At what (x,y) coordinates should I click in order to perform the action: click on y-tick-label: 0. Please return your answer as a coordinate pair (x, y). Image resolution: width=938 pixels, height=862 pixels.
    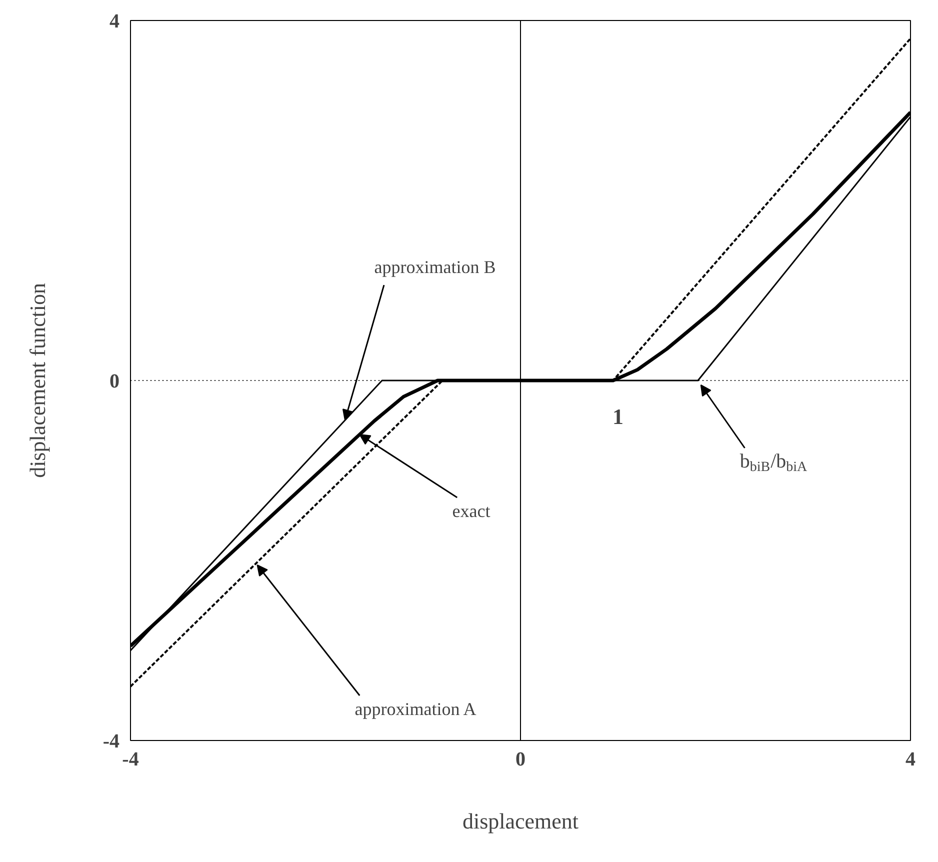
    Looking at the image, I should click on (115, 381).